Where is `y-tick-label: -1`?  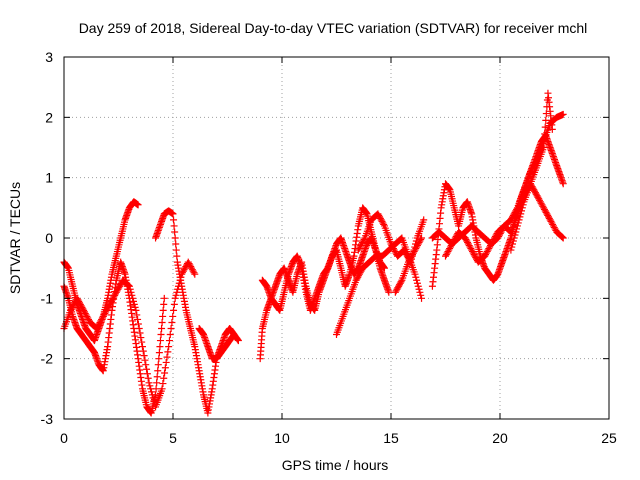
y-tick-label: -1 is located at coordinates (47, 298).